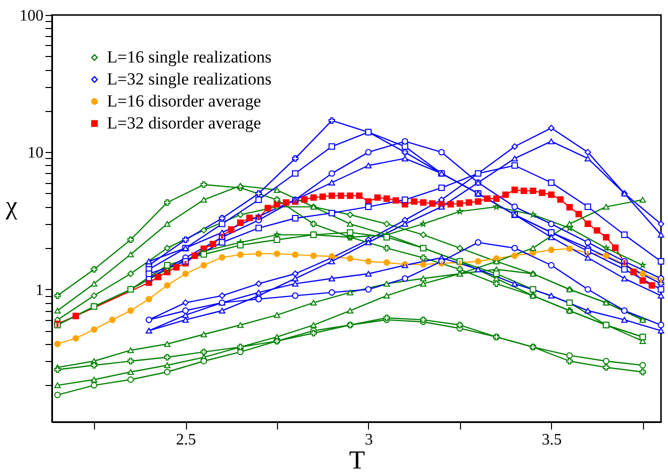  Describe the element at coordinates (357, 460) in the screenshot. I see `x-axis-title: T` at that location.